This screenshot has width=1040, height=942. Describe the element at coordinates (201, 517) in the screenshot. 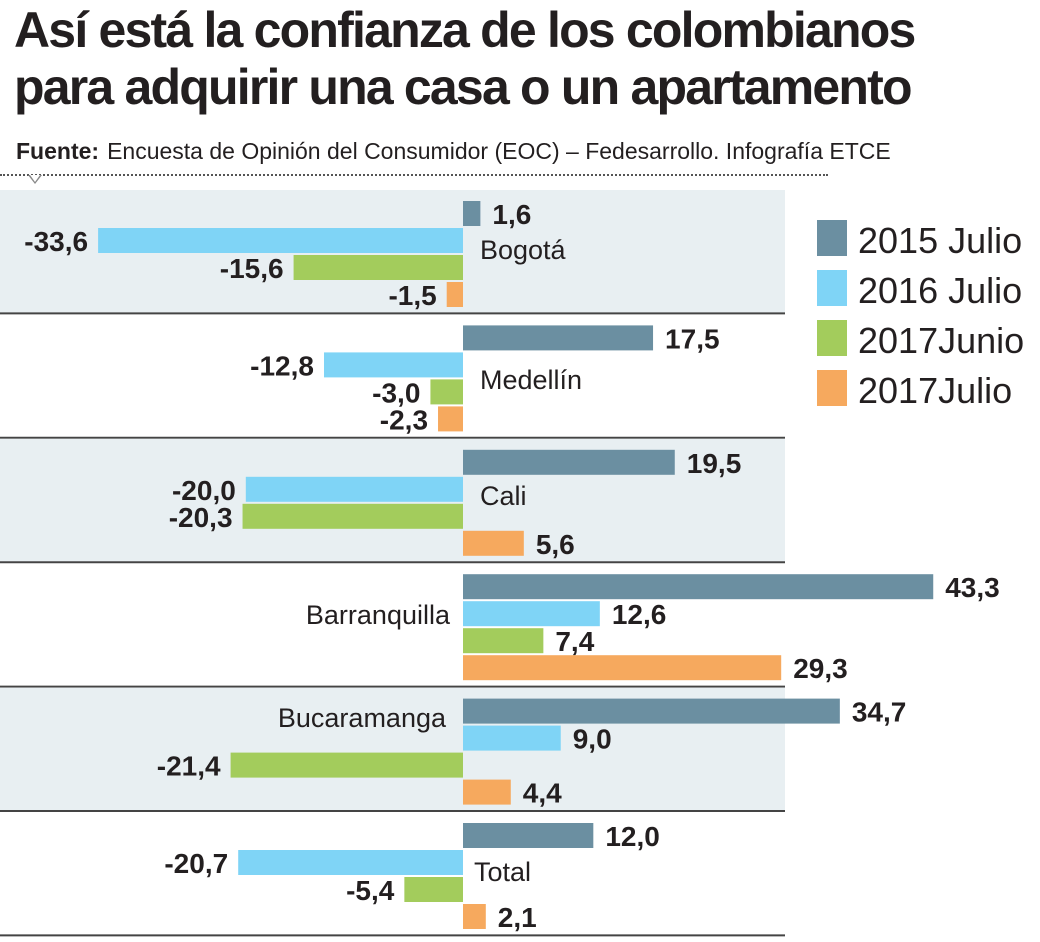

I see `data-label: -20,3` at that location.